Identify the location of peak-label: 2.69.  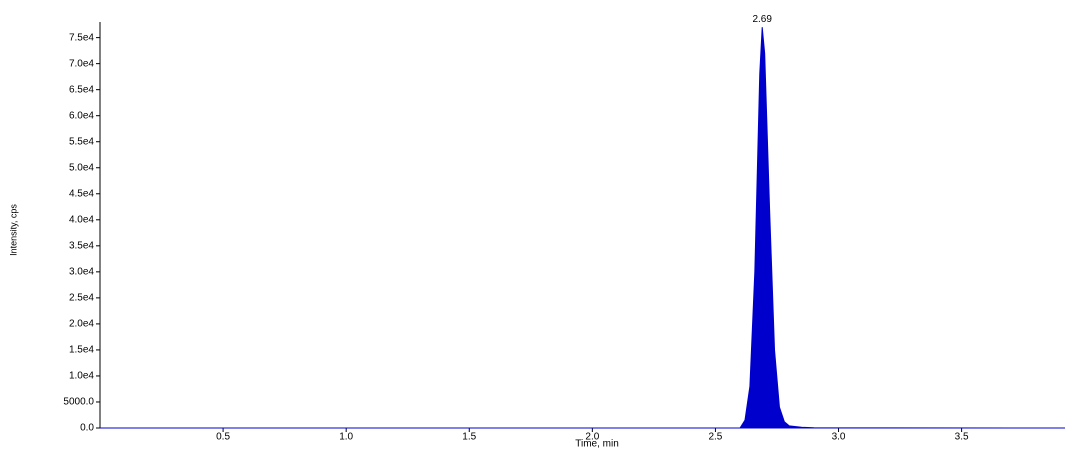
(762, 19).